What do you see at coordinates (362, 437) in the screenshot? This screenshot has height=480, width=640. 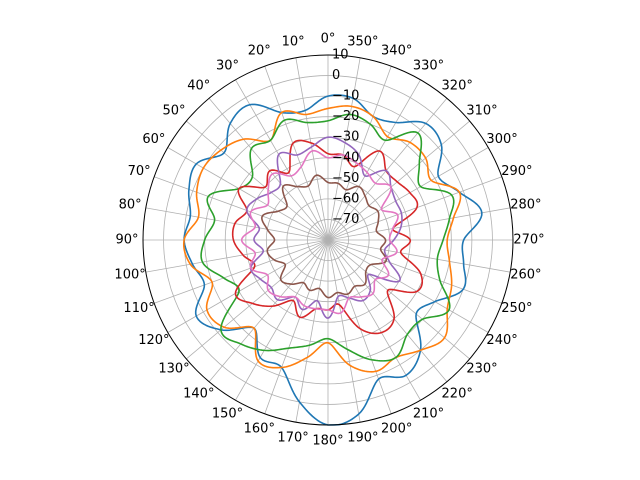 I see `angle-tick-label: 190°` at bounding box center [362, 437].